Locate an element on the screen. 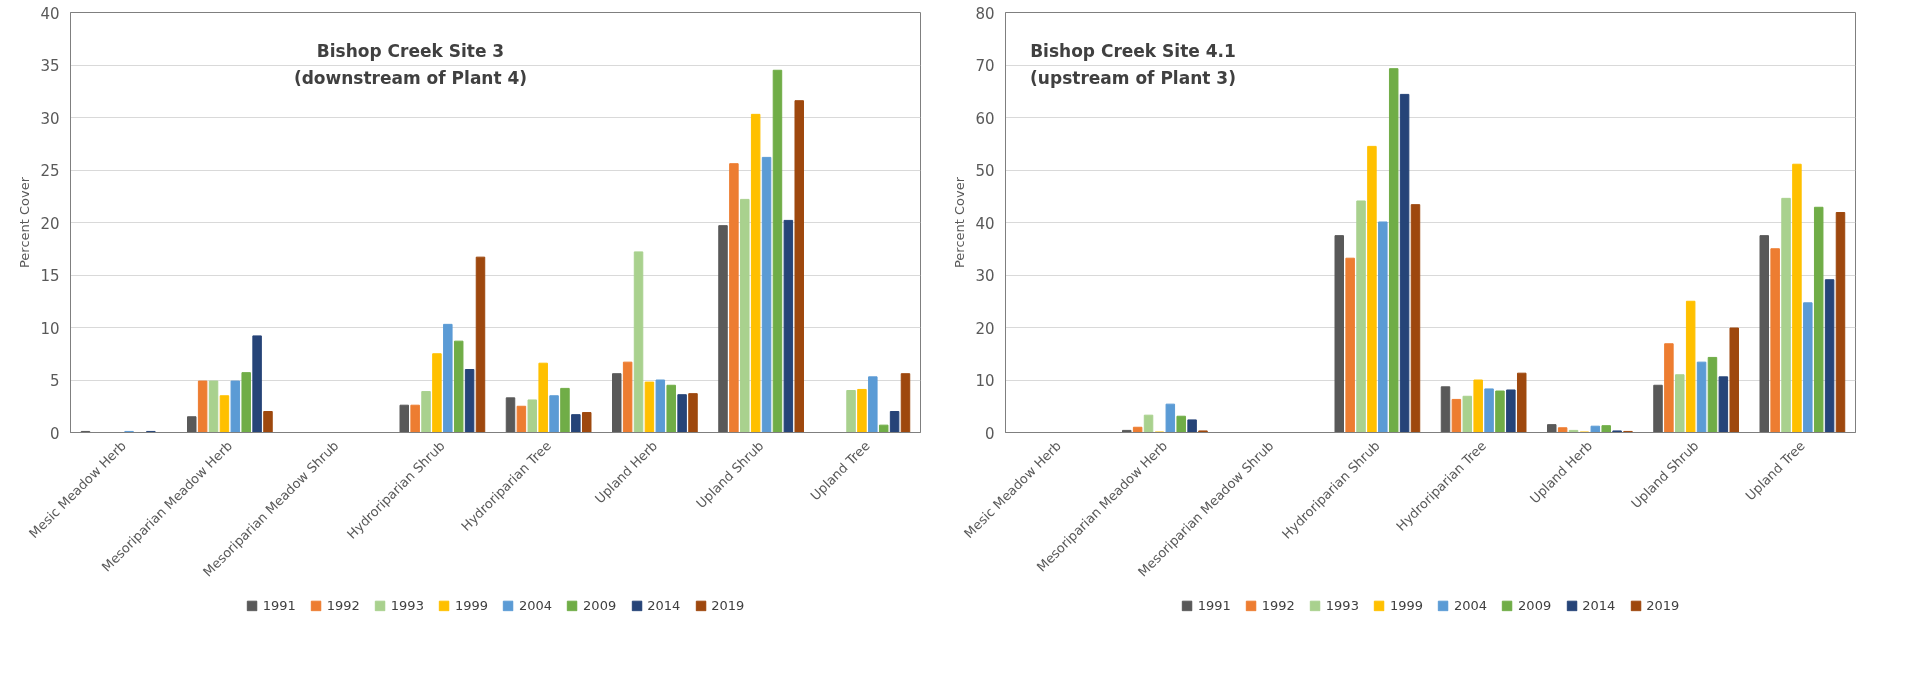 The image size is (1927, 700). y-tick-label: 25 is located at coordinates (50, 171).